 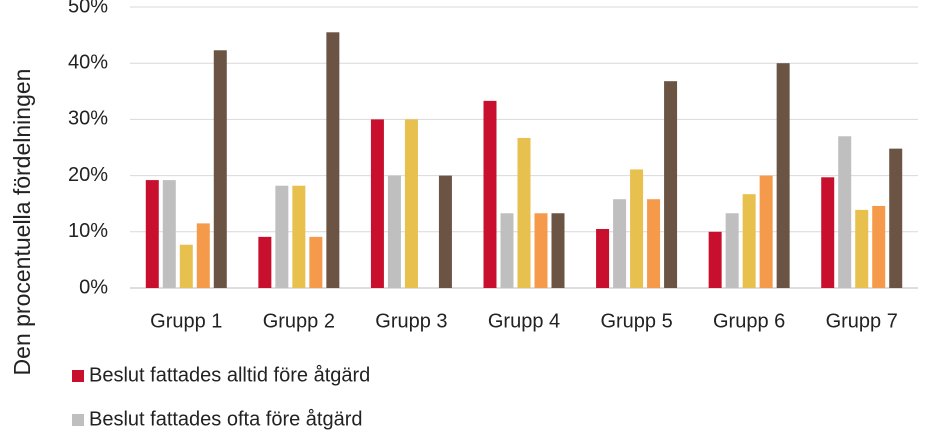 I want to click on x-tick-label: Grupp 6, so click(x=749, y=321).